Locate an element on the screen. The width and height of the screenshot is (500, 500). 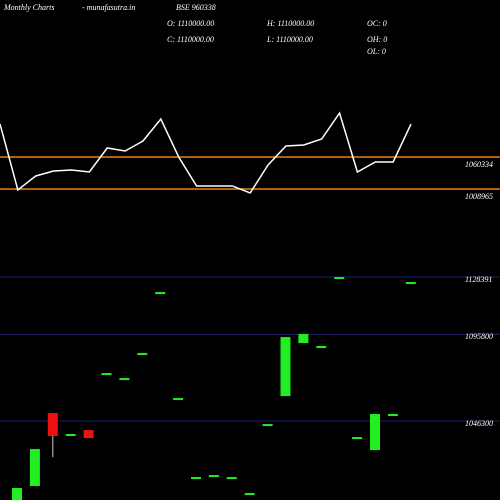
stat: C: 1110000.00 is located at coordinates (190, 39).